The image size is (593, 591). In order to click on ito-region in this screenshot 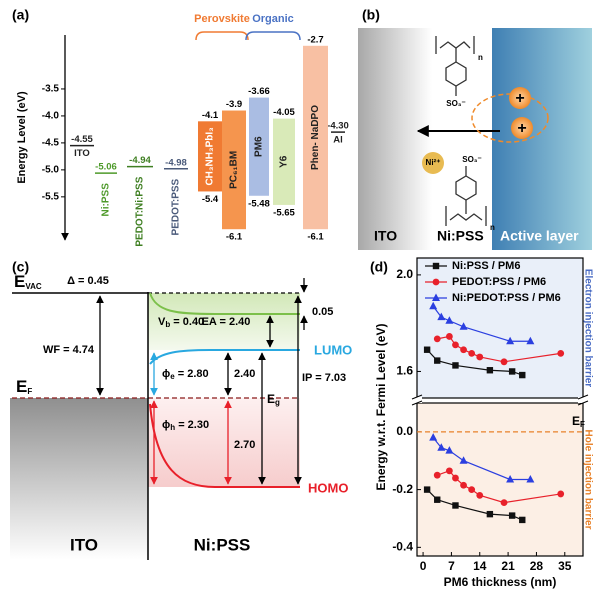, I will do `click(79, 479)`.